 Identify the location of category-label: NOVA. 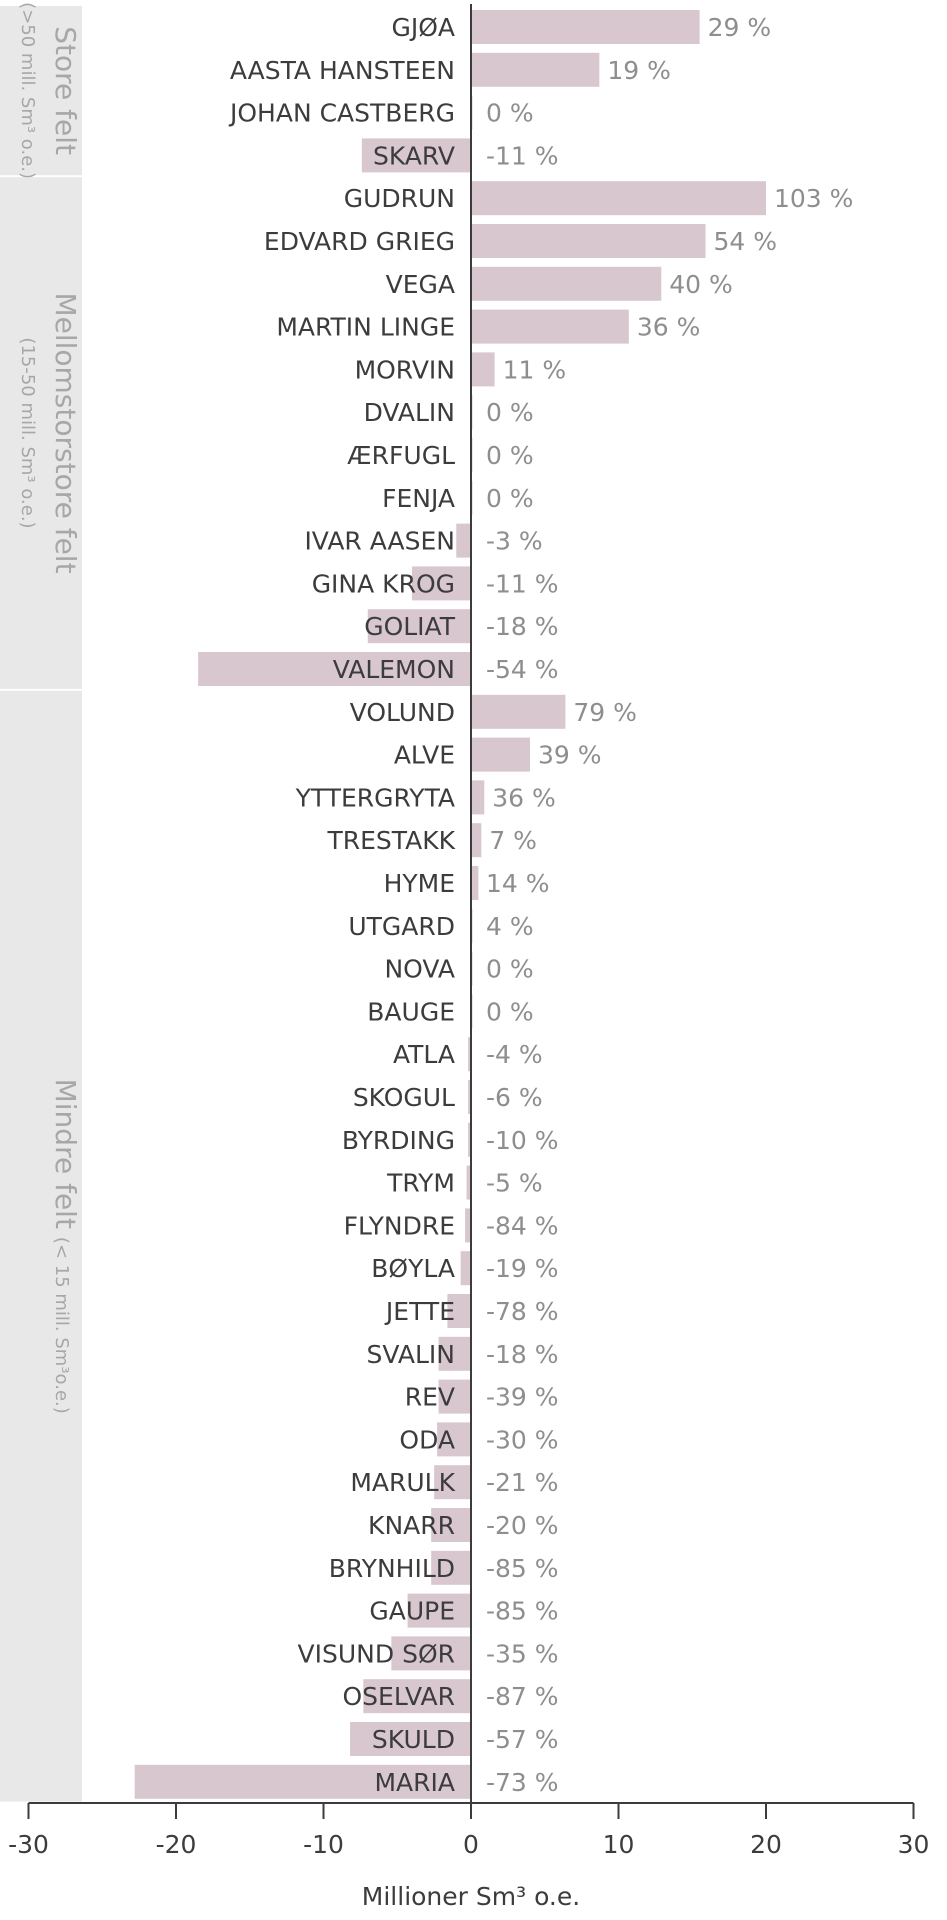
(419, 969).